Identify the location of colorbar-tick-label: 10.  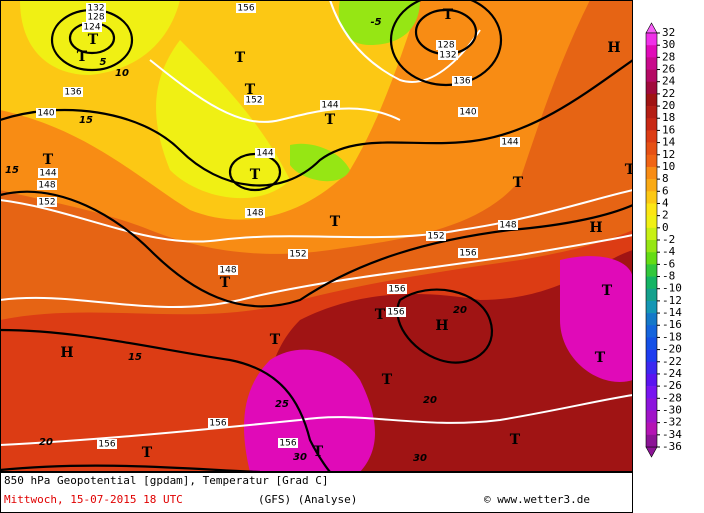
(668, 166).